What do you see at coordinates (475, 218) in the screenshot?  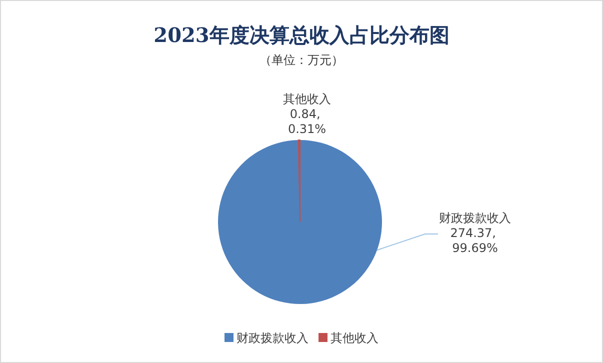 I see `slice-label: 财政拨款收入` at bounding box center [475, 218].